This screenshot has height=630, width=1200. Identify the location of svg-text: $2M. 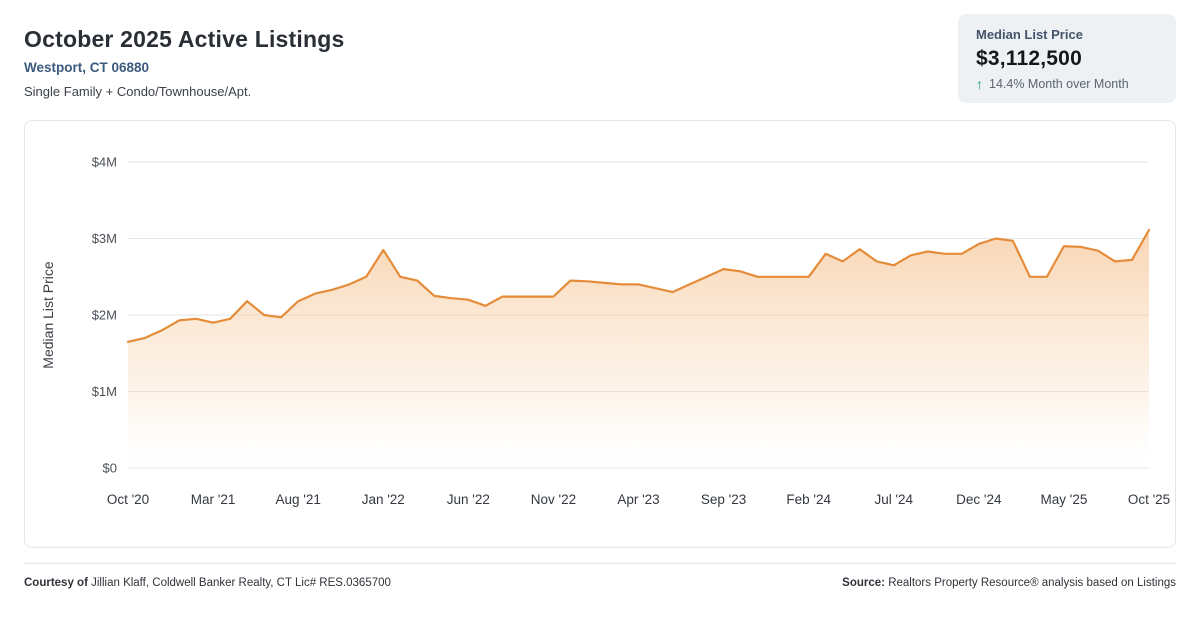
(104, 315).